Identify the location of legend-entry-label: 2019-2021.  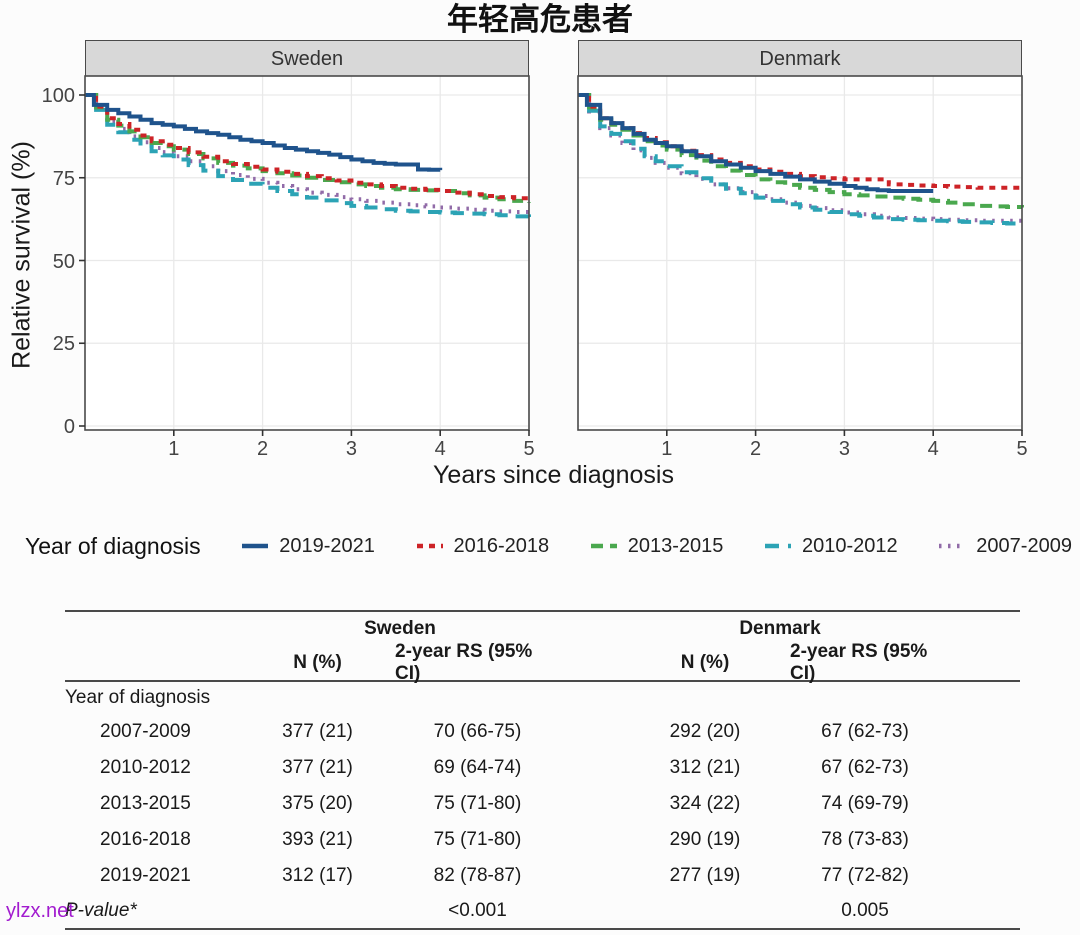
(327, 545).